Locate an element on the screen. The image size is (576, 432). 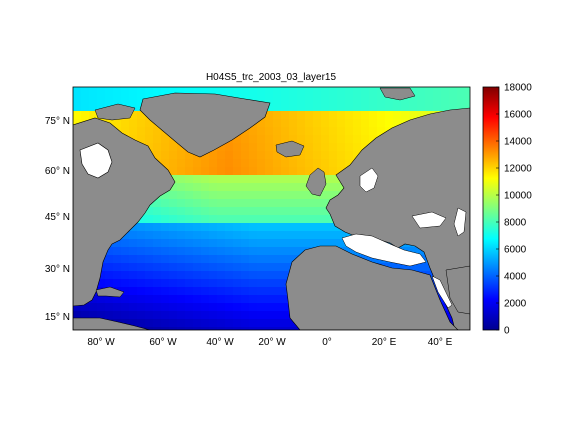
colorbar-tick-label: 16000 is located at coordinates (518, 115).